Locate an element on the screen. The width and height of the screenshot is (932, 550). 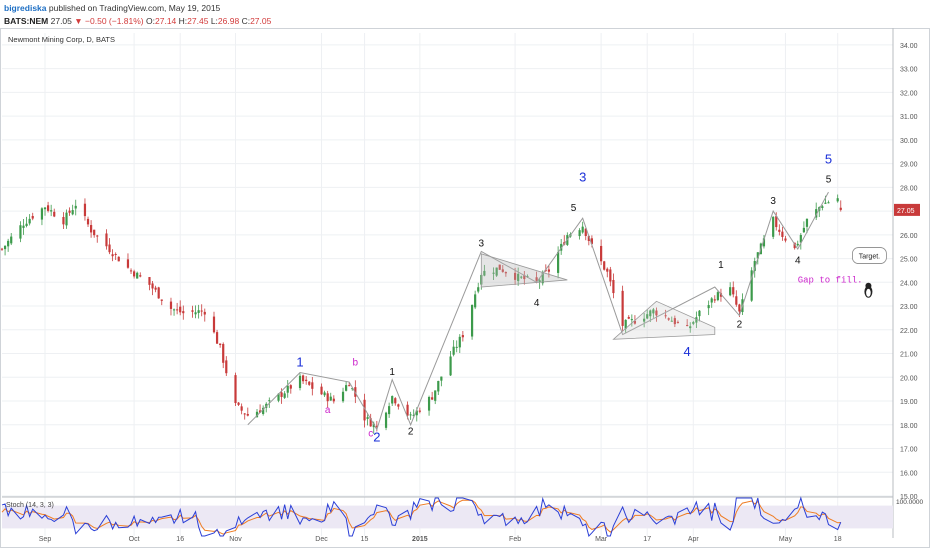
gap-annotation: Gap to fill. is located at coordinates (830, 280).